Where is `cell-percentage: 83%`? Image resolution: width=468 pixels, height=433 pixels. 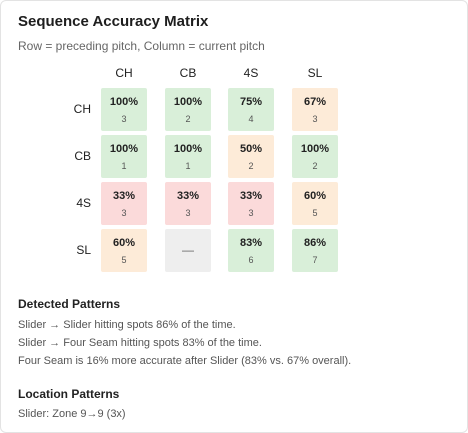 cell-percentage: 83% is located at coordinates (251, 243).